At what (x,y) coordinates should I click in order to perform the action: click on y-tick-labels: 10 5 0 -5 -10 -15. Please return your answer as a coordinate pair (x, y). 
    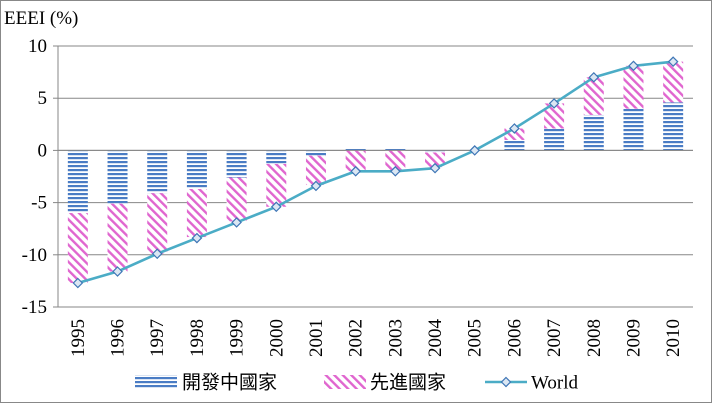
    Looking at the image, I should click on (34, 177).